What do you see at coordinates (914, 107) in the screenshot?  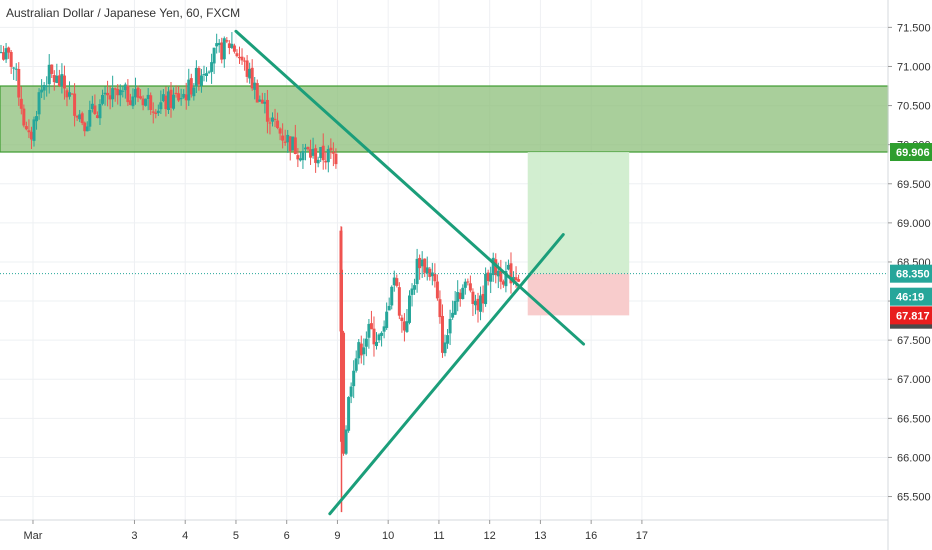 I see `y-tick-label: 70.500` at bounding box center [914, 107].